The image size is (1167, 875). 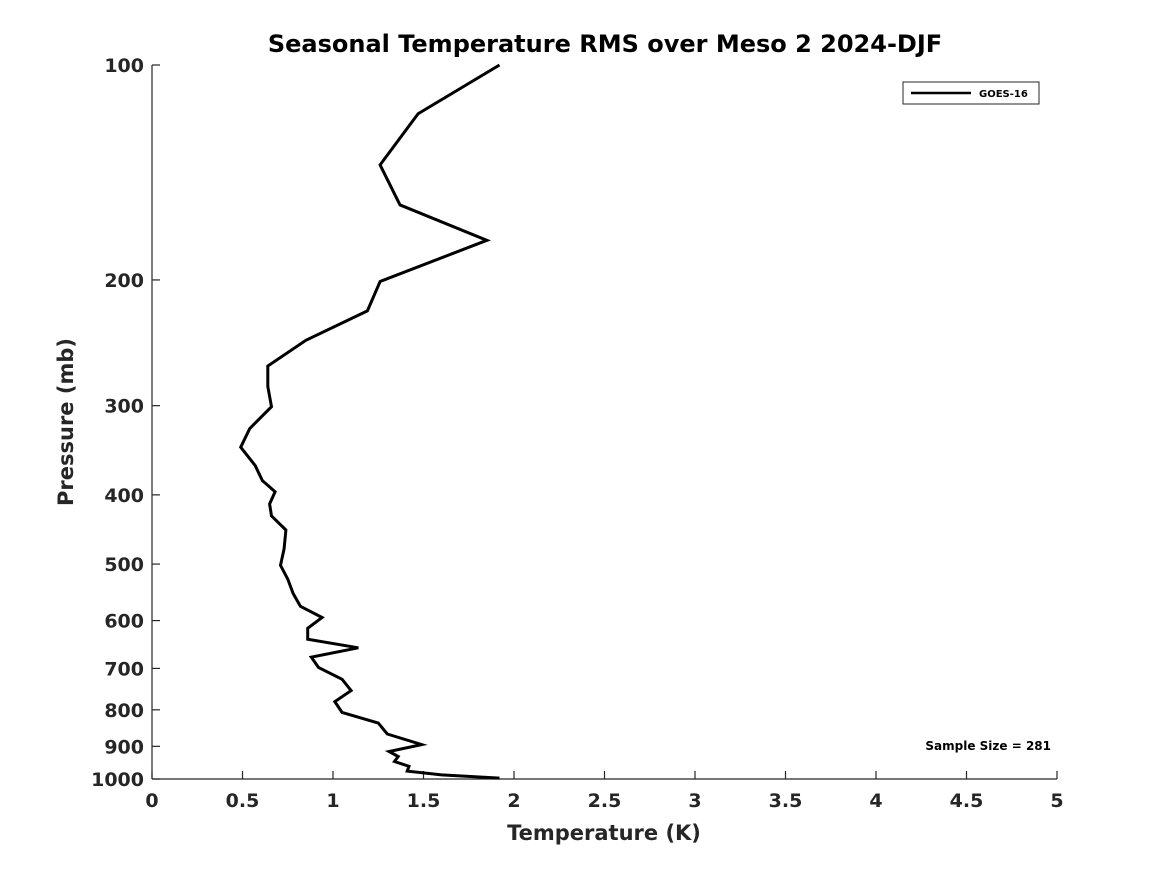 What do you see at coordinates (875, 801) in the screenshot?
I see `x-tick-label: 4` at bounding box center [875, 801].